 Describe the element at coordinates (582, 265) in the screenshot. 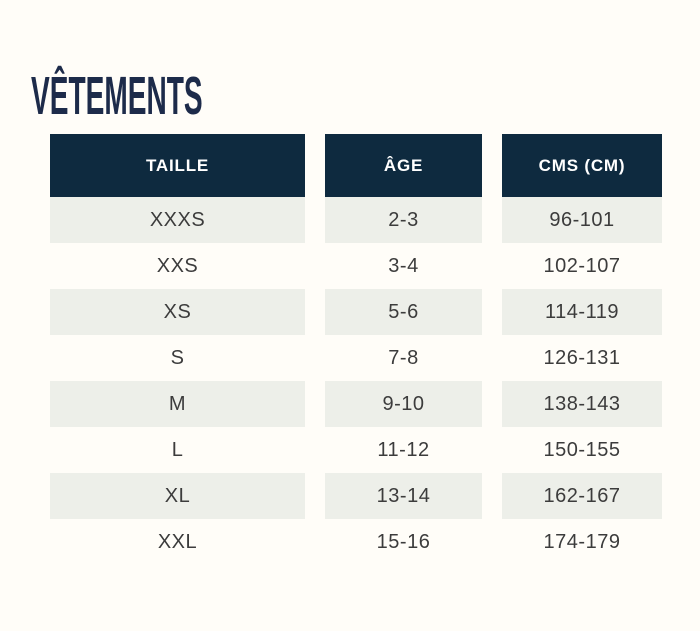

I see `table-cell-cms: 102-107` at that location.